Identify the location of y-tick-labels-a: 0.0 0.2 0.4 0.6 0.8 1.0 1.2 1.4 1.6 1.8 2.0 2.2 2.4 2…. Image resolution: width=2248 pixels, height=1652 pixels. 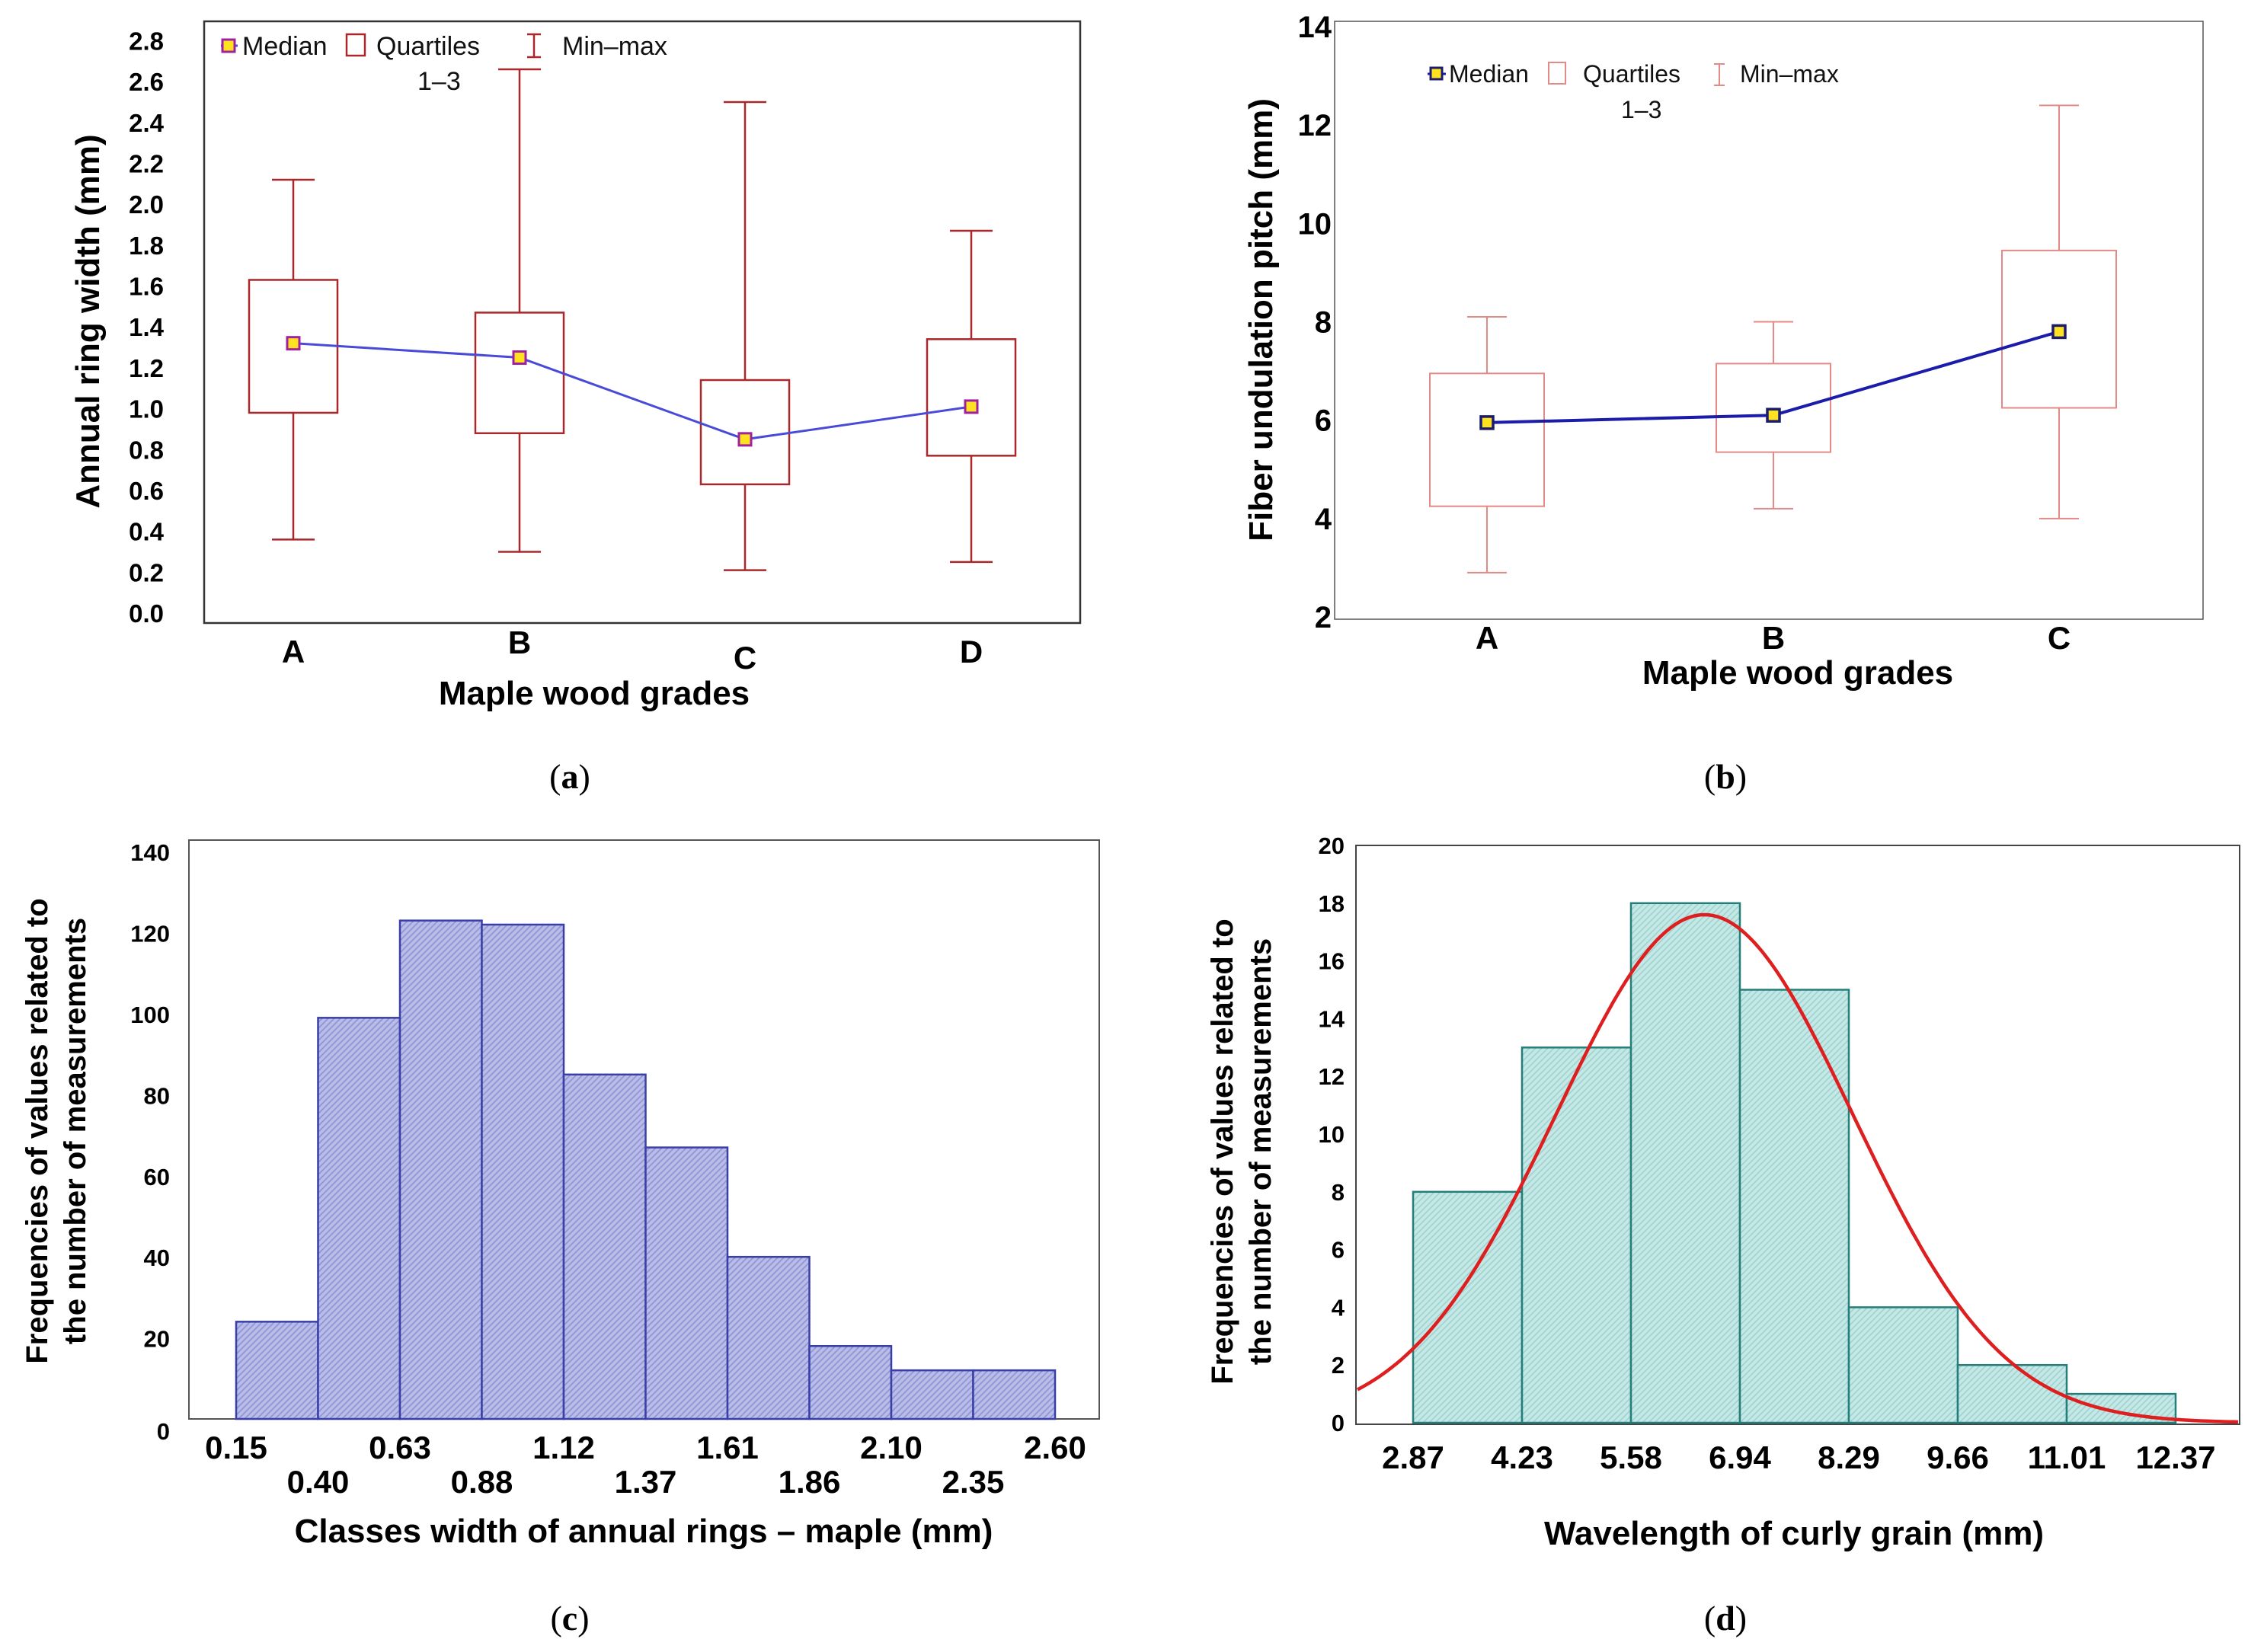
(147, 327).